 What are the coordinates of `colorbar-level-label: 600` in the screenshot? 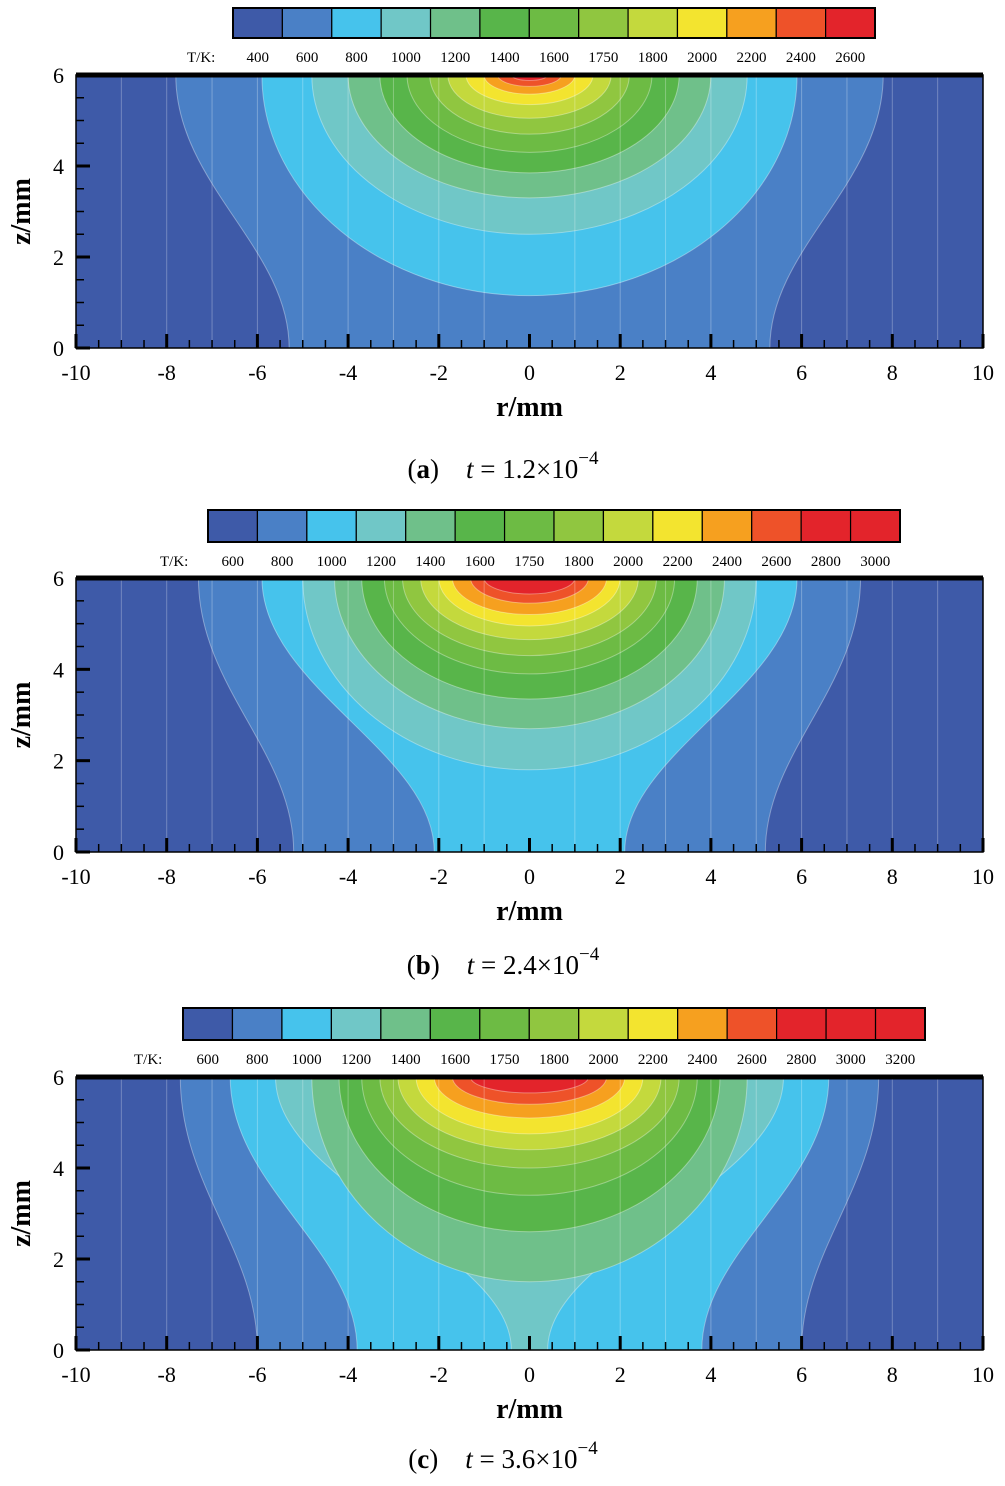 It's located at (307, 58).